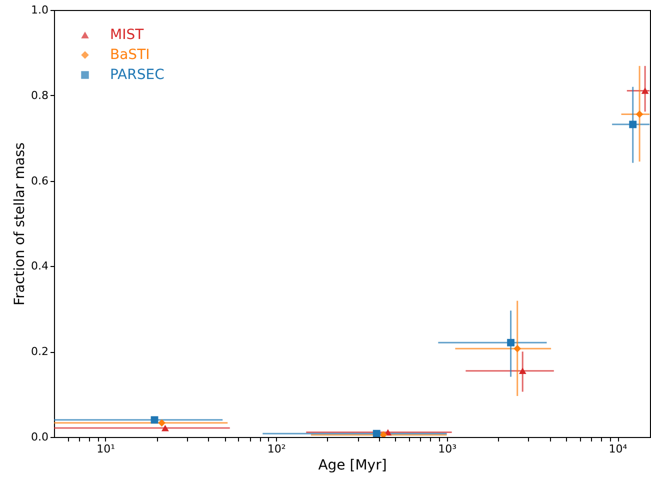  What do you see at coordinates (39, 437) in the screenshot?
I see `y-tick-label: 0.0` at bounding box center [39, 437].